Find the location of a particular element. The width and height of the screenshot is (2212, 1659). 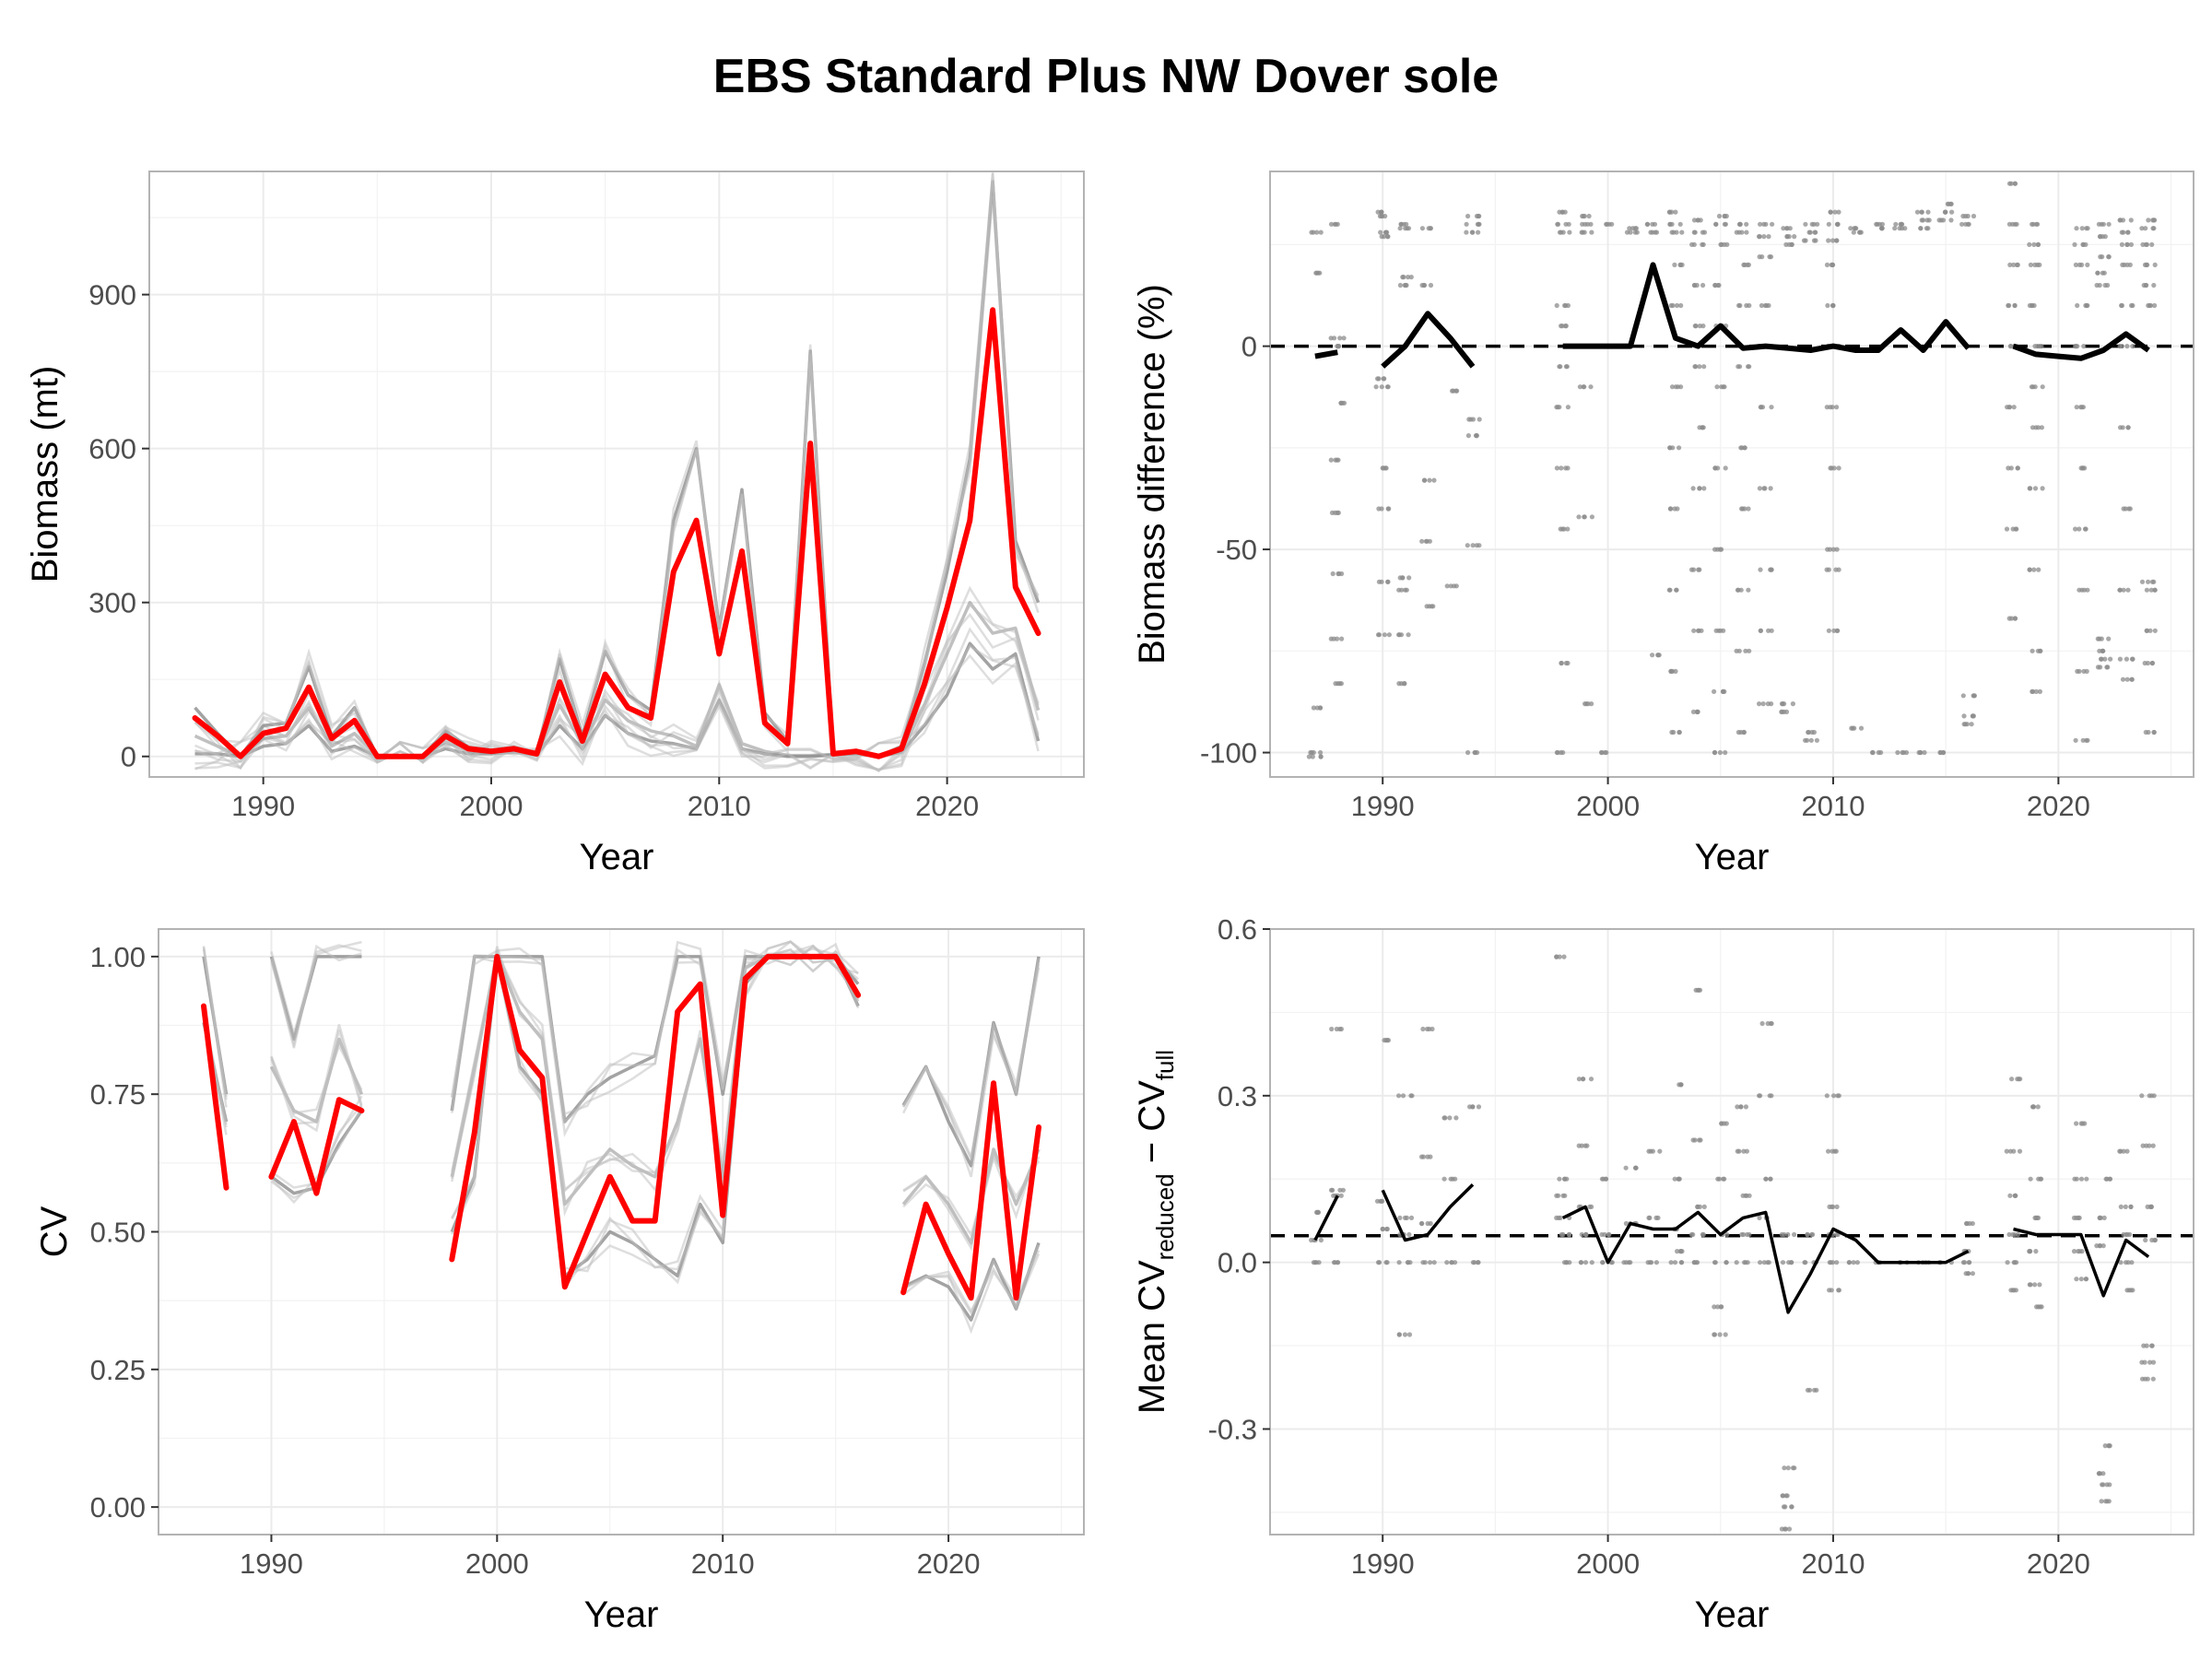

x-tick-label: 2010 is located at coordinates (1833, 806).